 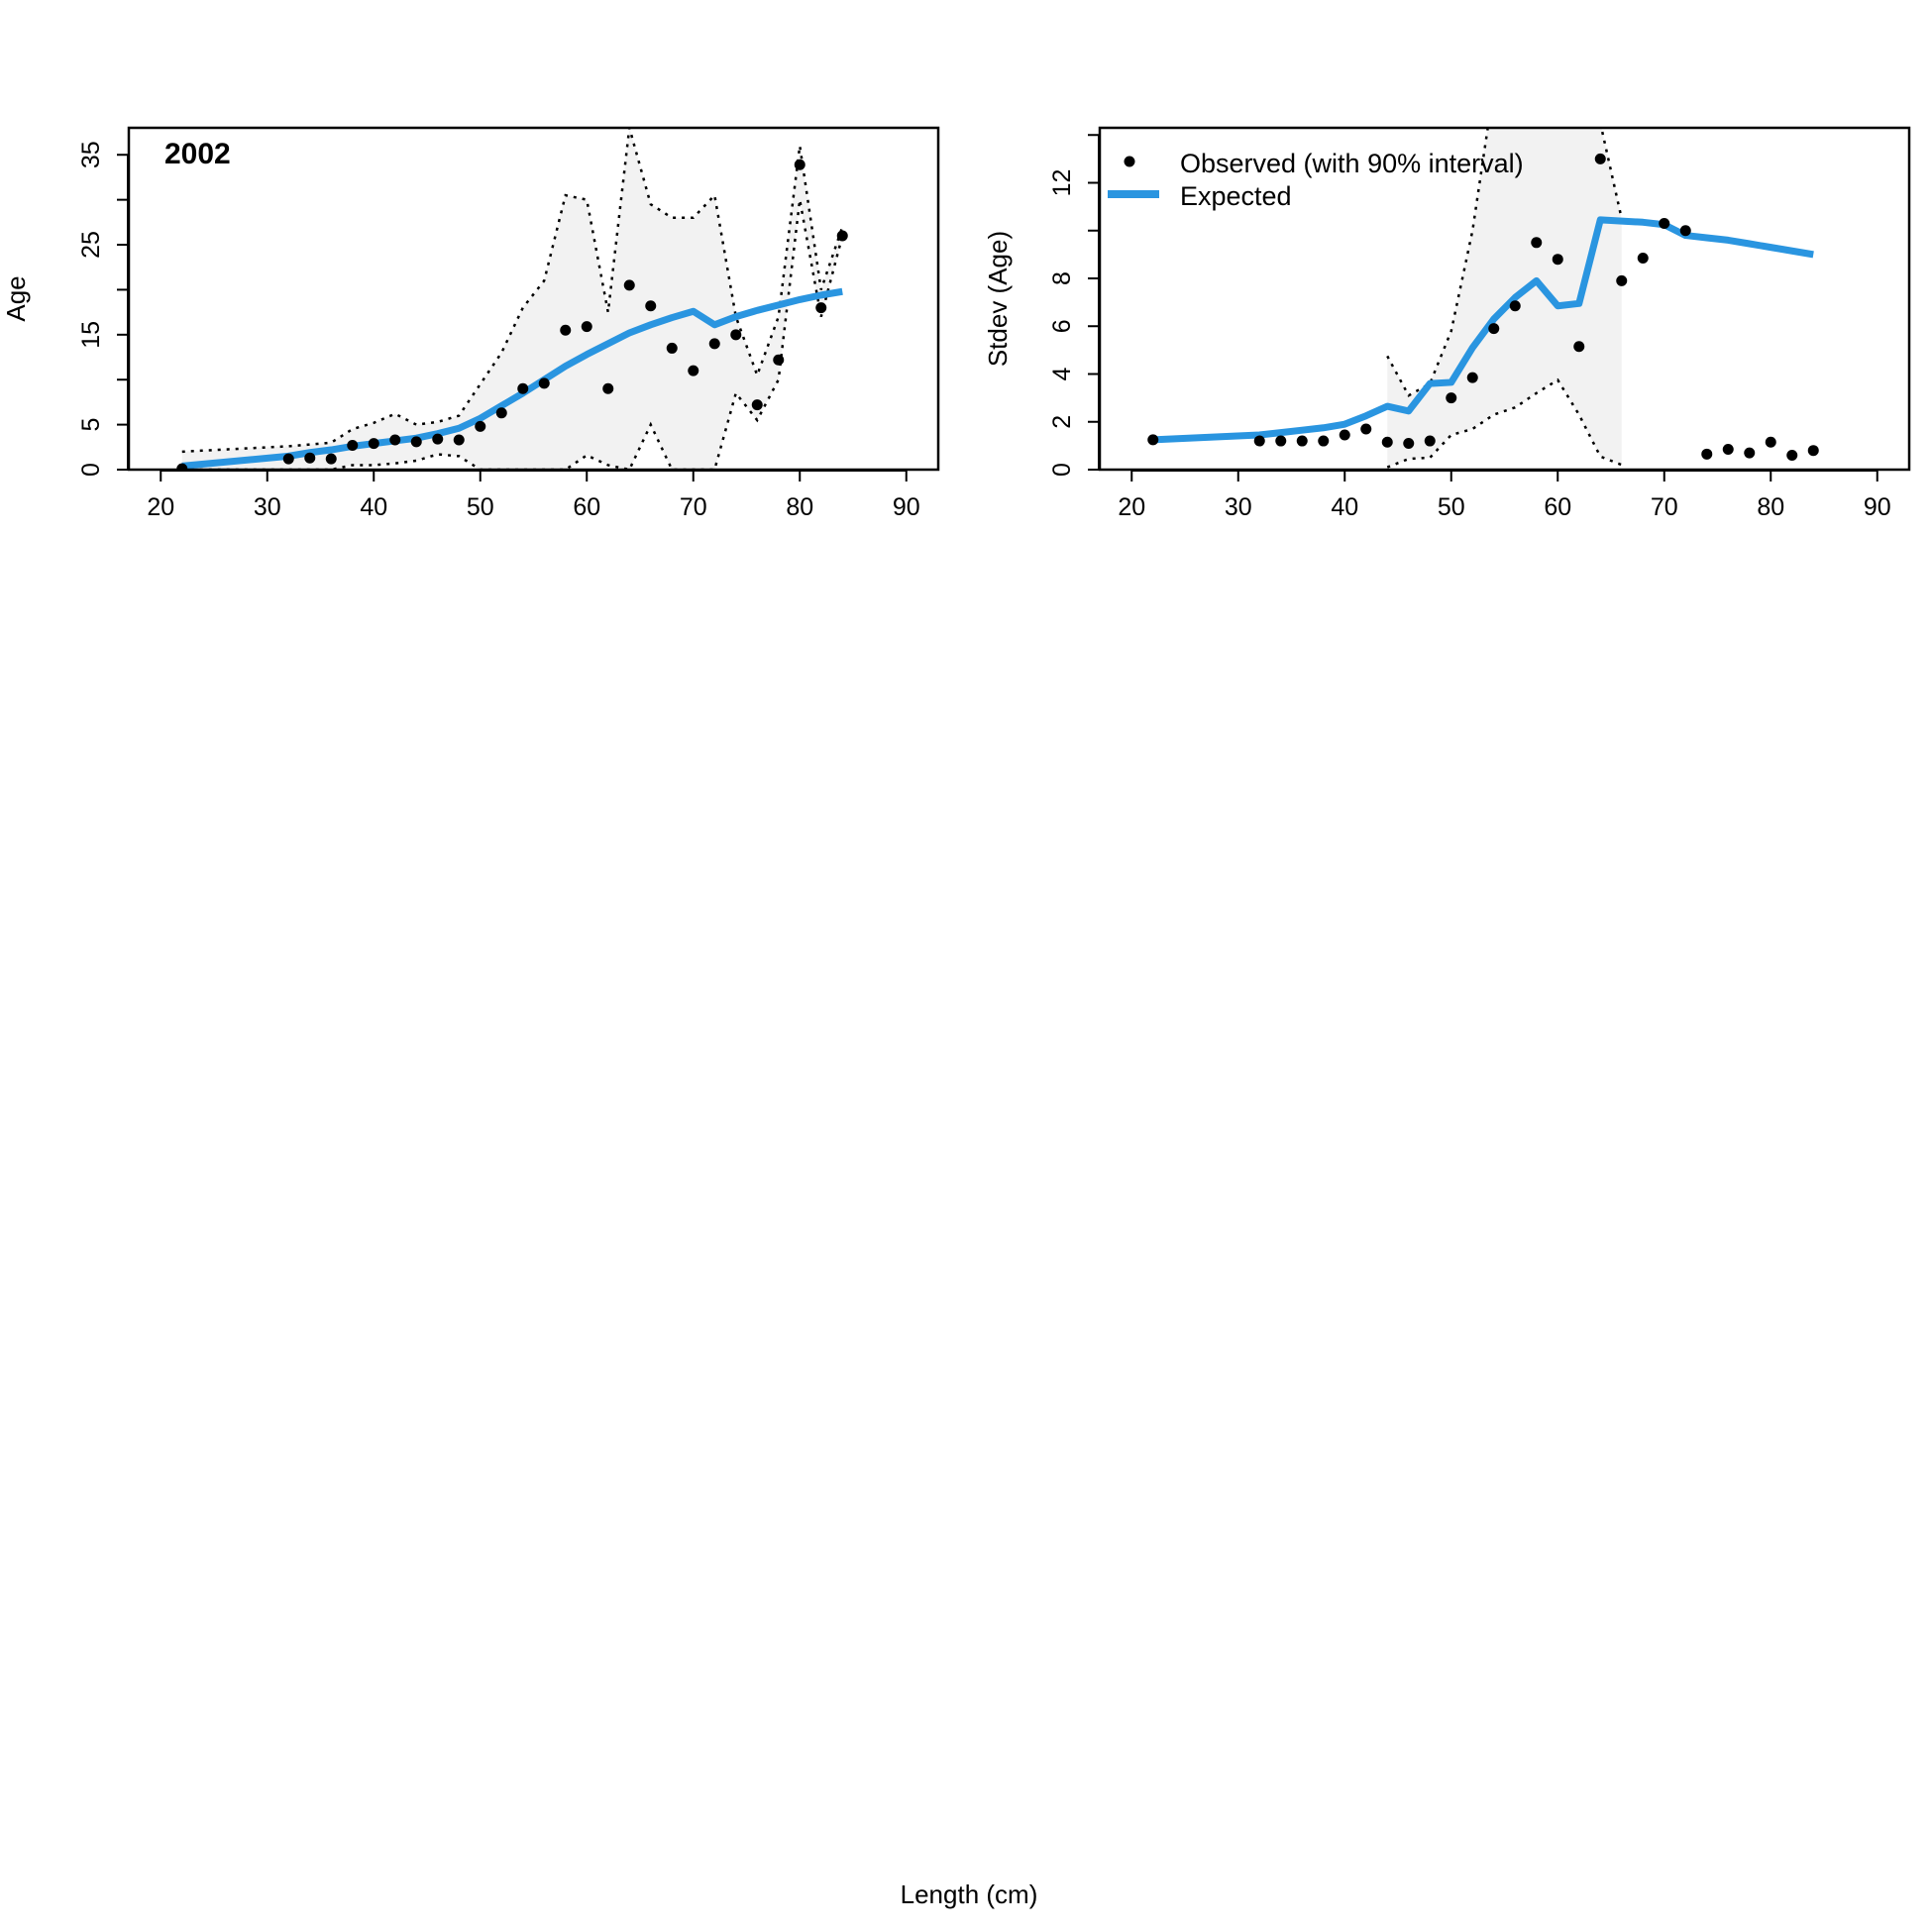 What do you see at coordinates (91, 425) in the screenshot?
I see `y-tick-label: 5` at bounding box center [91, 425].